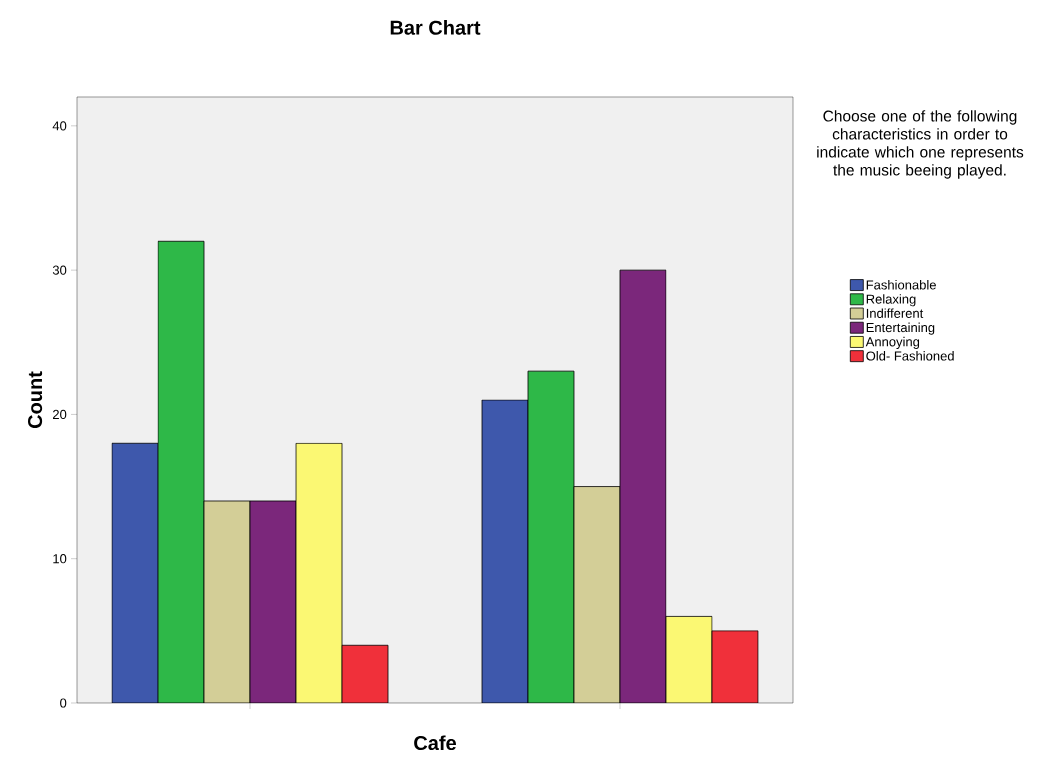 The image size is (1044, 778). What do you see at coordinates (63, 703) in the screenshot?
I see `y-tick-label: 0` at bounding box center [63, 703].